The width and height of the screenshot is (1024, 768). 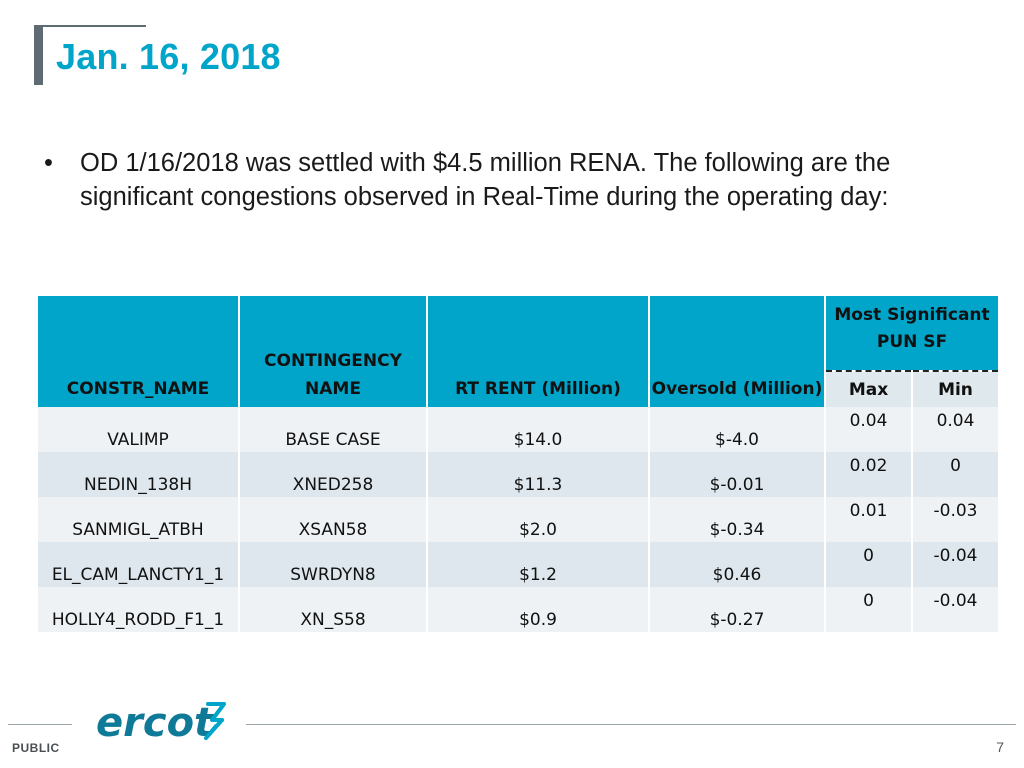 What do you see at coordinates (168, 56) in the screenshot?
I see `slide-title: Jan. 16, 2018` at bounding box center [168, 56].